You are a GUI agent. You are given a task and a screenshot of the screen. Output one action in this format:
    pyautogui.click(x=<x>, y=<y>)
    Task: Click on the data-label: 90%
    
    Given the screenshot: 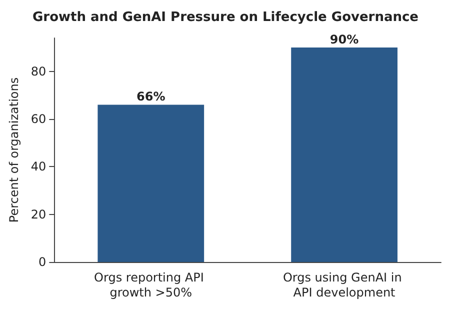 What is the action you would take?
    pyautogui.click(x=344, y=39)
    